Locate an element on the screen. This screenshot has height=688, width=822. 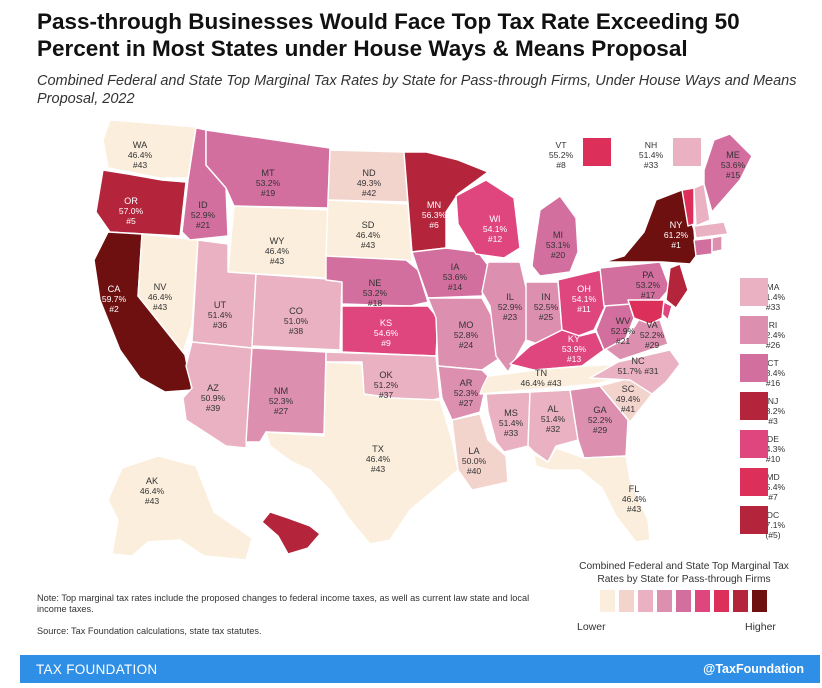
key-abbr: NJ is located at coordinates (773, 401).